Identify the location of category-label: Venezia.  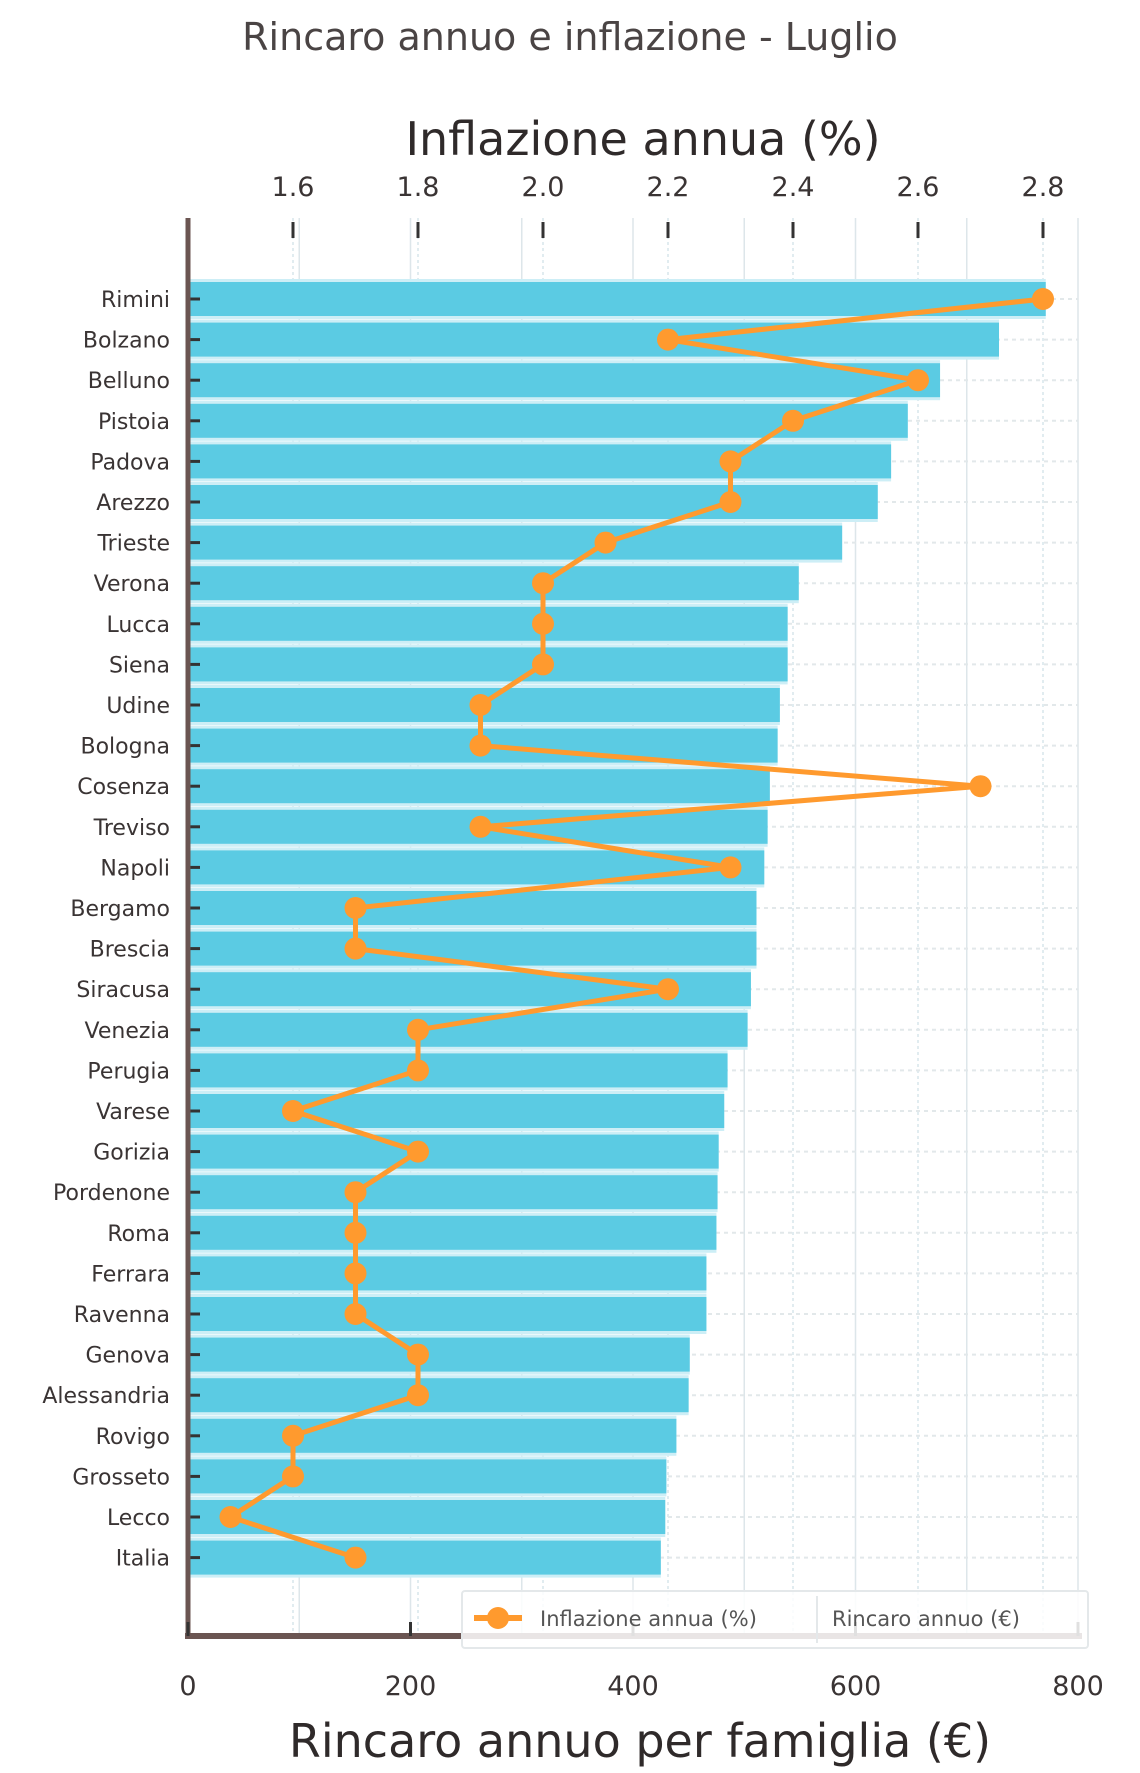
(128, 1031).